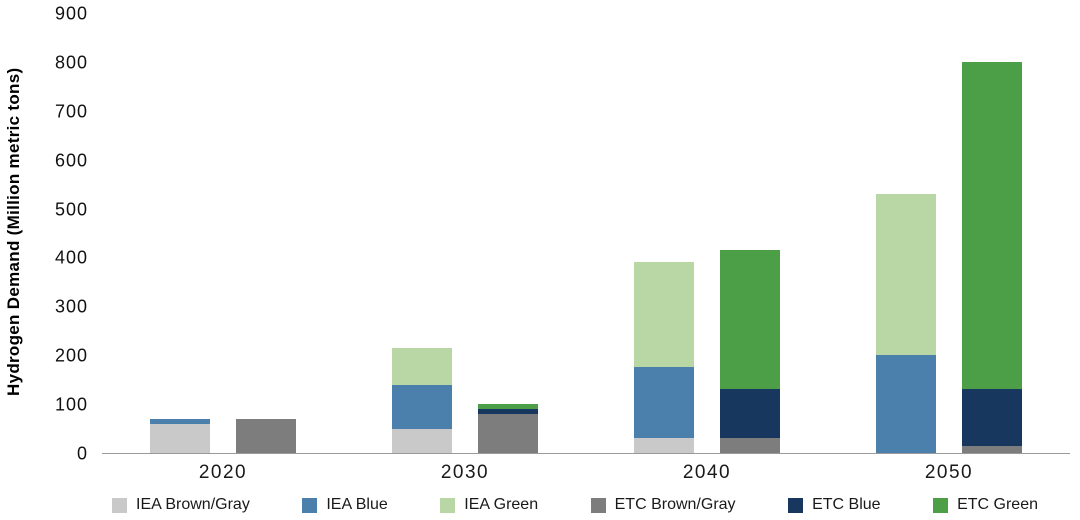 The width and height of the screenshot is (1080, 520). What do you see at coordinates (71, 111) in the screenshot?
I see `y-tick-label: 700` at bounding box center [71, 111].